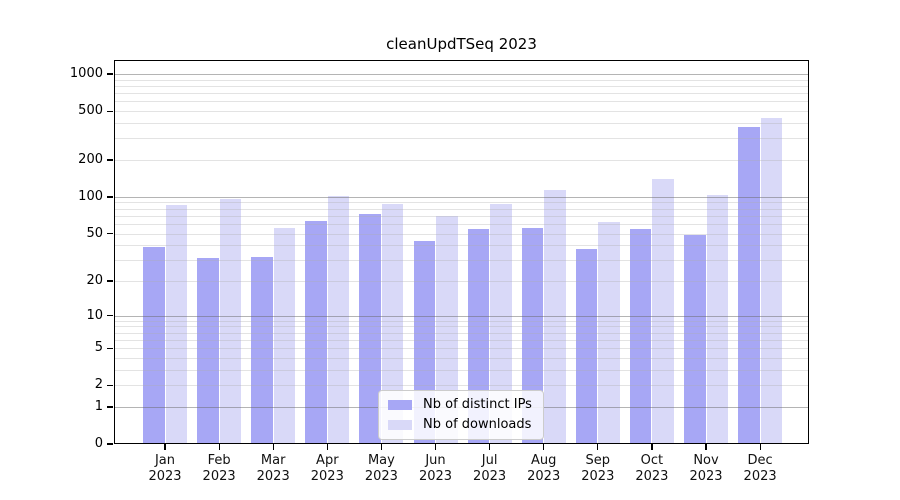  I want to click on bar-ips-mar, so click(262, 350).